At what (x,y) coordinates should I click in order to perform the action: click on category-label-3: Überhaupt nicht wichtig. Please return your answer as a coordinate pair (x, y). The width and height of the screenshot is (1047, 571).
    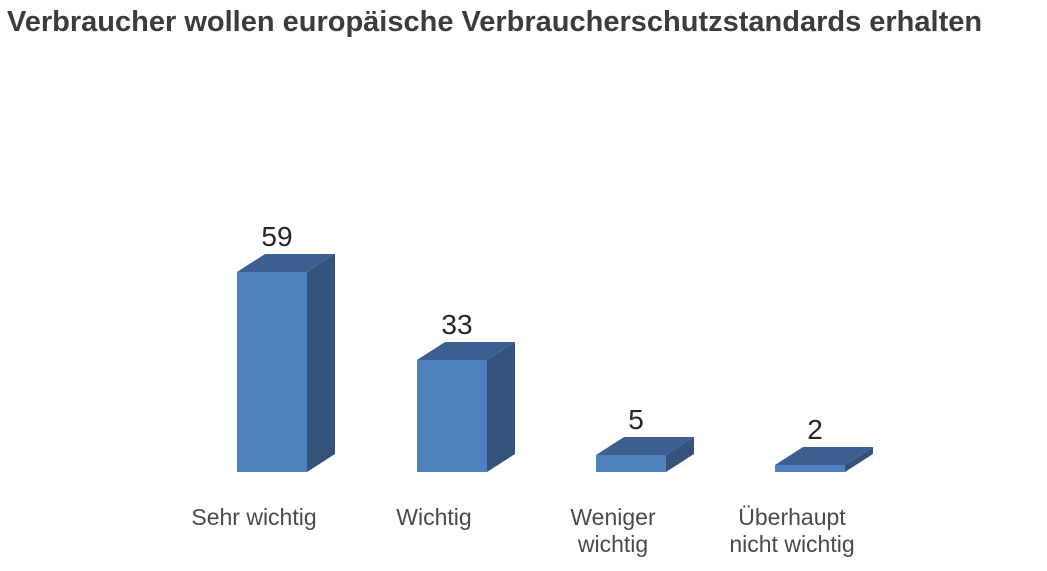
    Looking at the image, I should click on (792, 531).